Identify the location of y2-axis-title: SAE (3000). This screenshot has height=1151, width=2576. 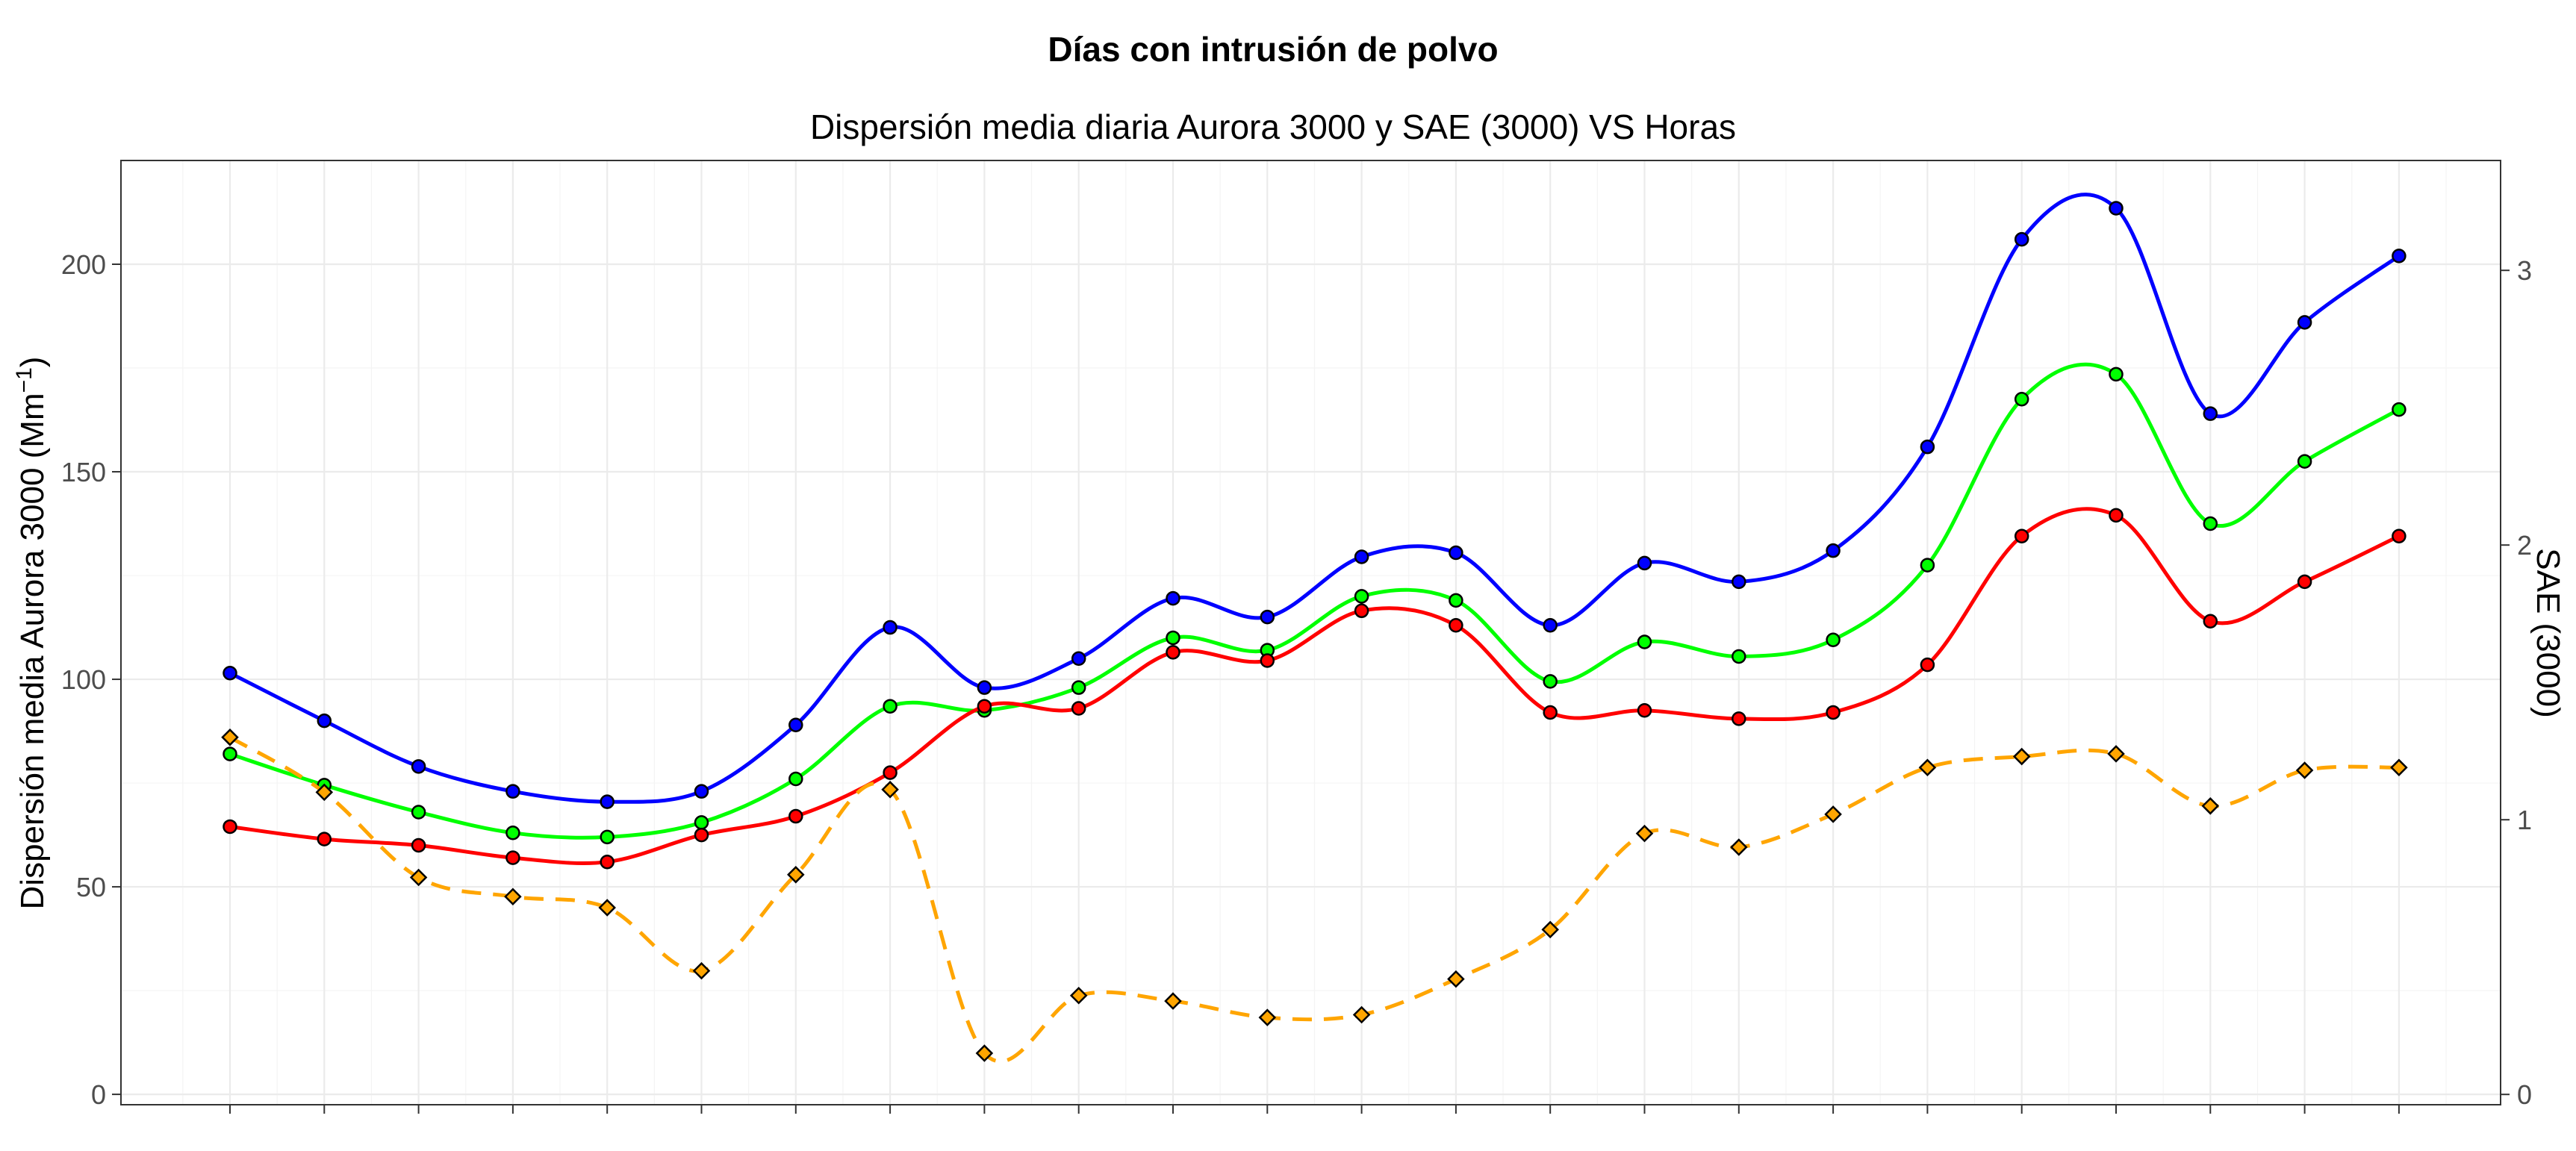
(2548, 632).